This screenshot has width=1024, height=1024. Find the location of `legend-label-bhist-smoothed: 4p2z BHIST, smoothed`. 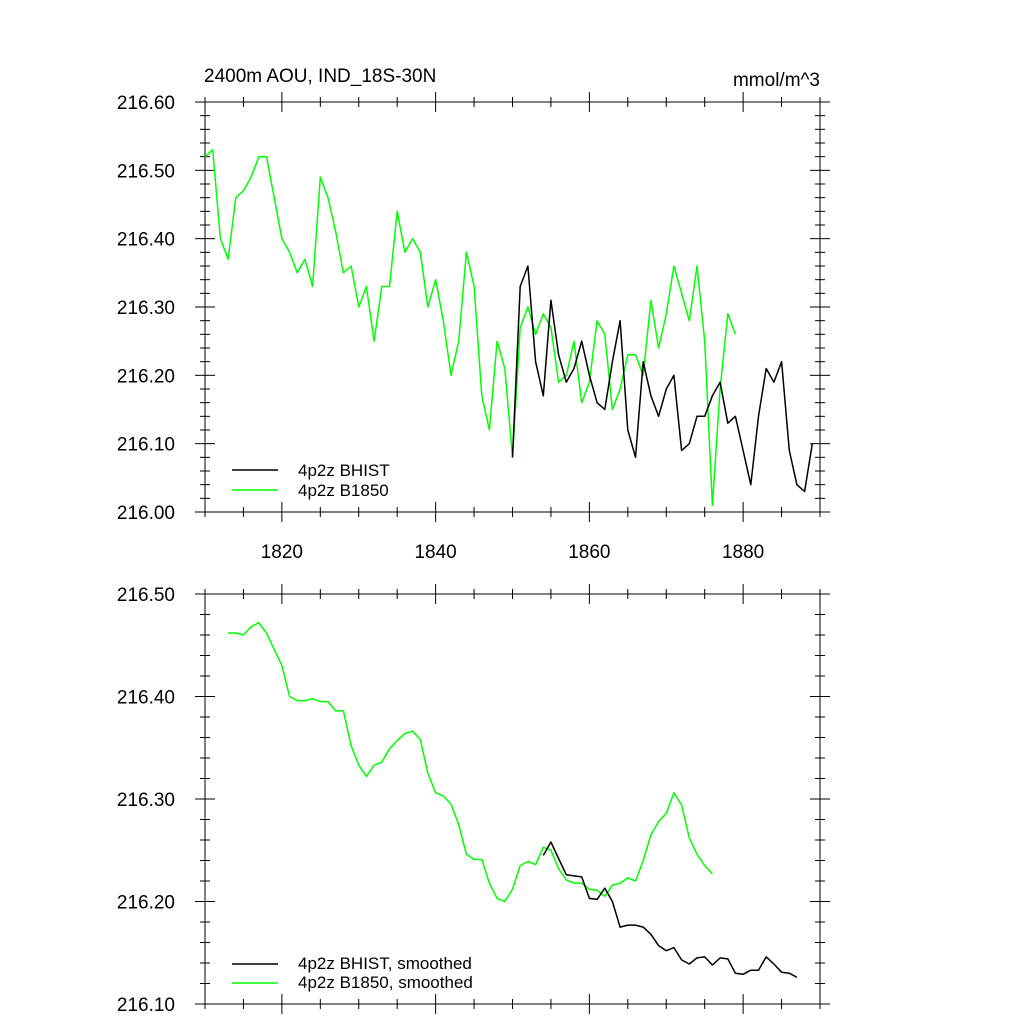

legend-label-bhist-smoothed: 4p2z BHIST, smoothed is located at coordinates (385, 963).